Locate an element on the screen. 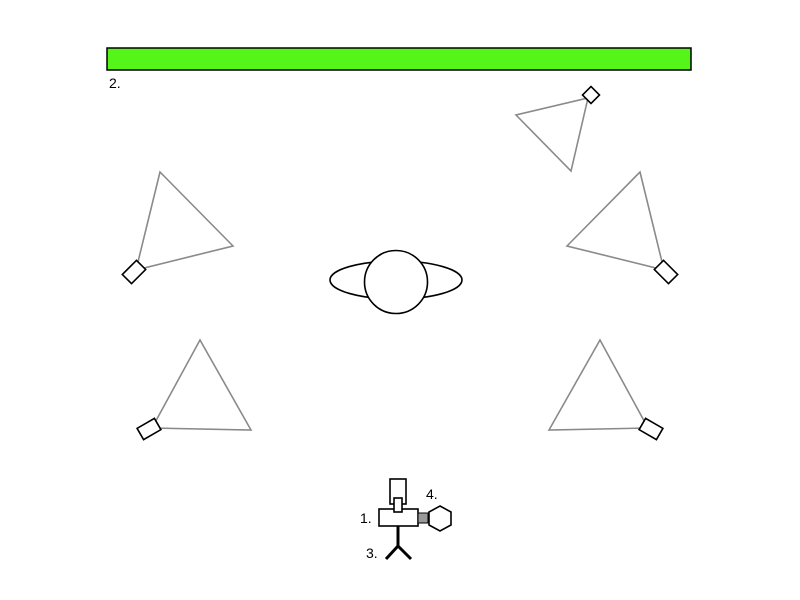  light-lower-right-icon is located at coordinates (606, 389).